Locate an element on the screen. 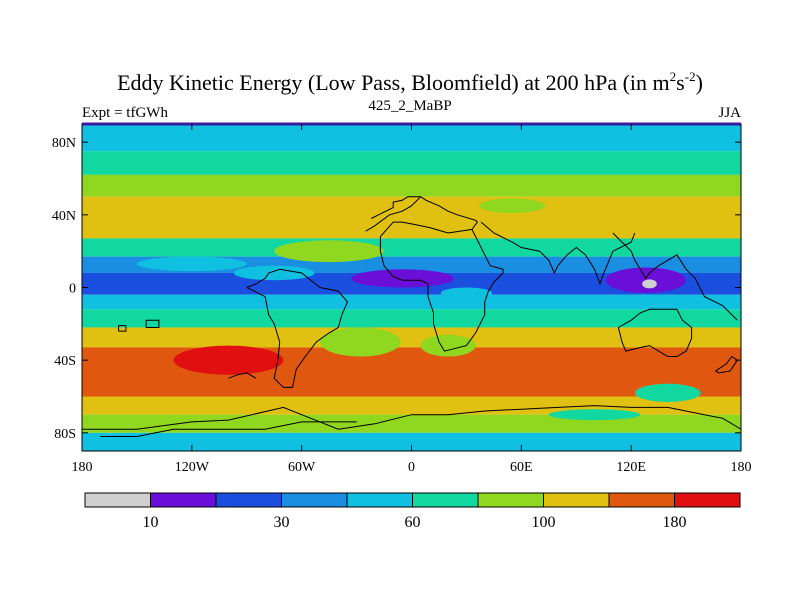 This screenshot has width=800, height=600. colorbar: 10 30 60 100 180 is located at coordinates (412, 511).